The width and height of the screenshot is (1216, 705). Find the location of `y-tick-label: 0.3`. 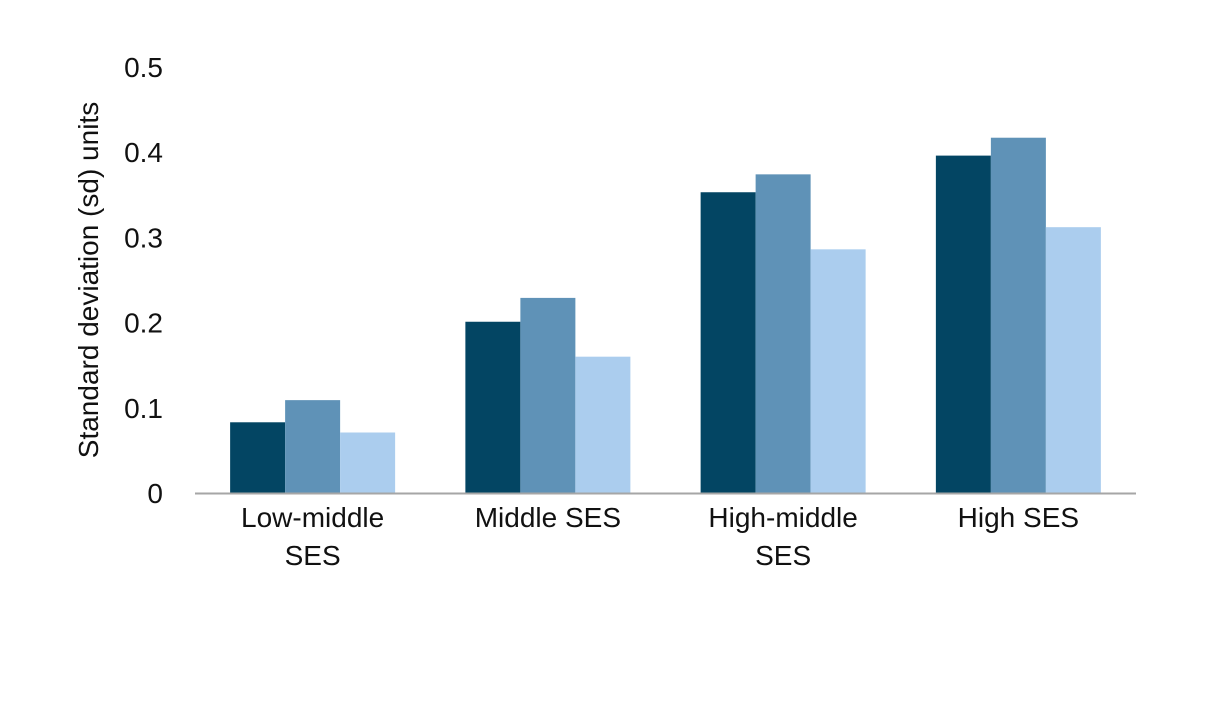

y-tick-label: 0.3 is located at coordinates (143, 237).